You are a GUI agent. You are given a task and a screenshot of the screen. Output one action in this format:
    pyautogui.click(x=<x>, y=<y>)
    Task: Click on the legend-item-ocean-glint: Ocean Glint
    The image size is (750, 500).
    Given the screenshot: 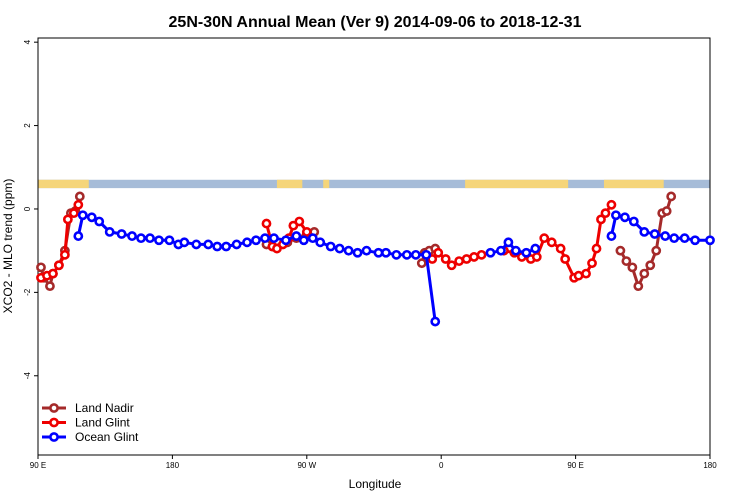 What is the action you would take?
    pyautogui.click(x=90, y=437)
    